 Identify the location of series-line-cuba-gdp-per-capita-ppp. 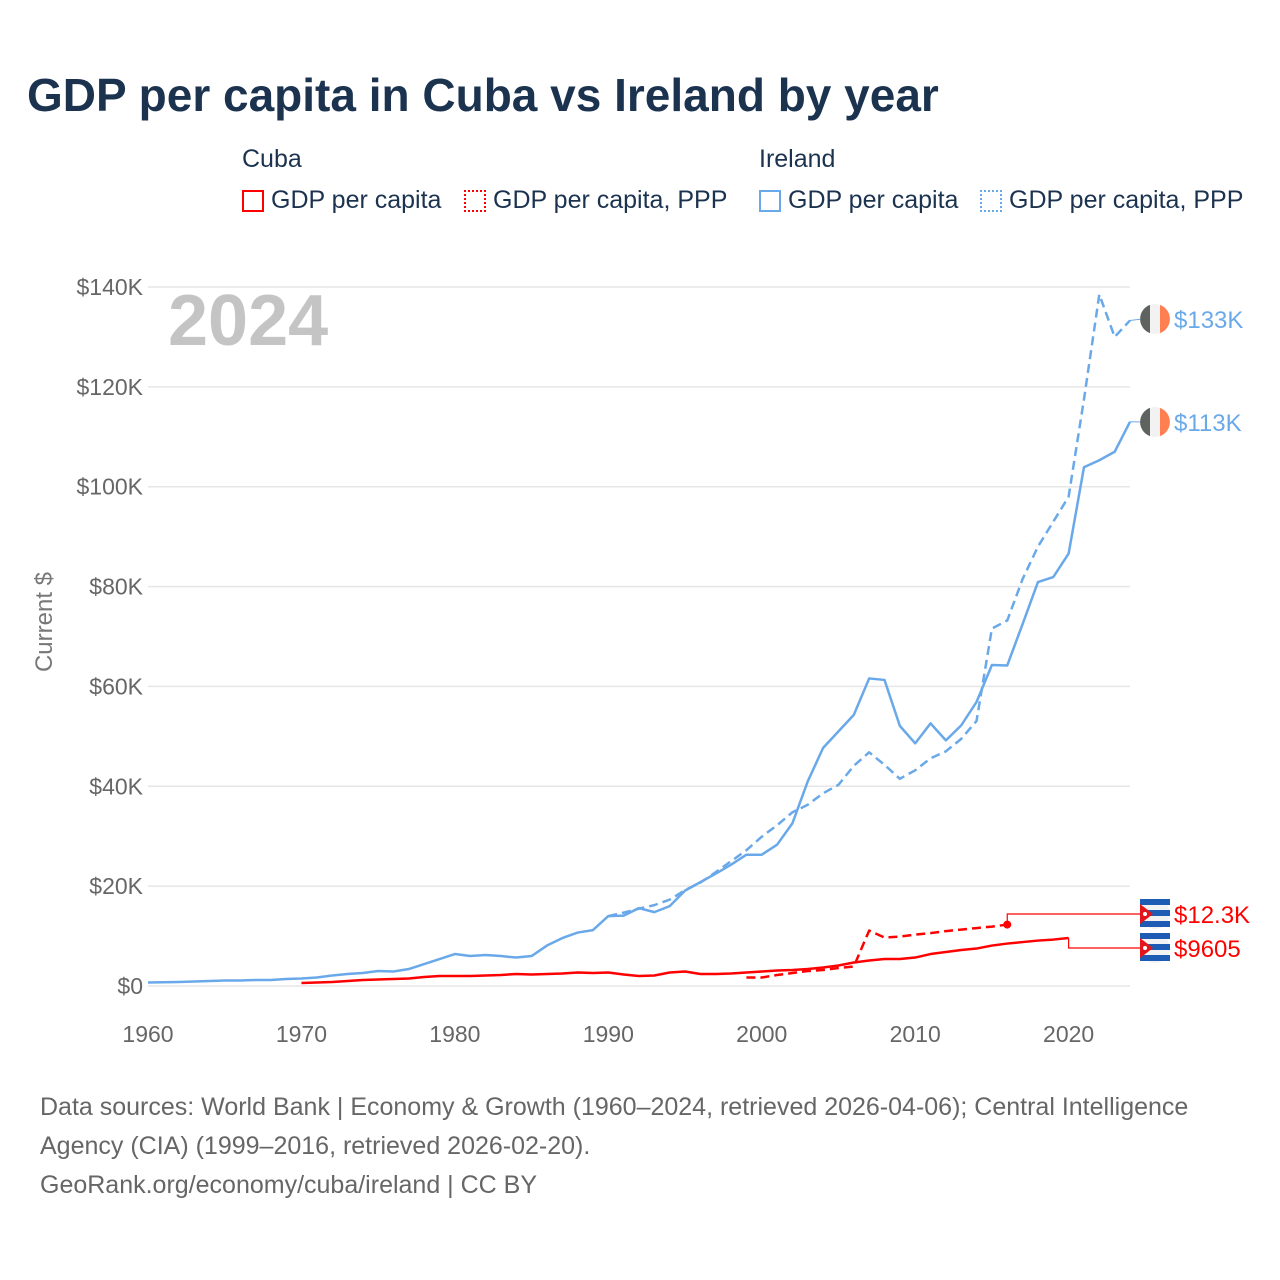
(877, 951).